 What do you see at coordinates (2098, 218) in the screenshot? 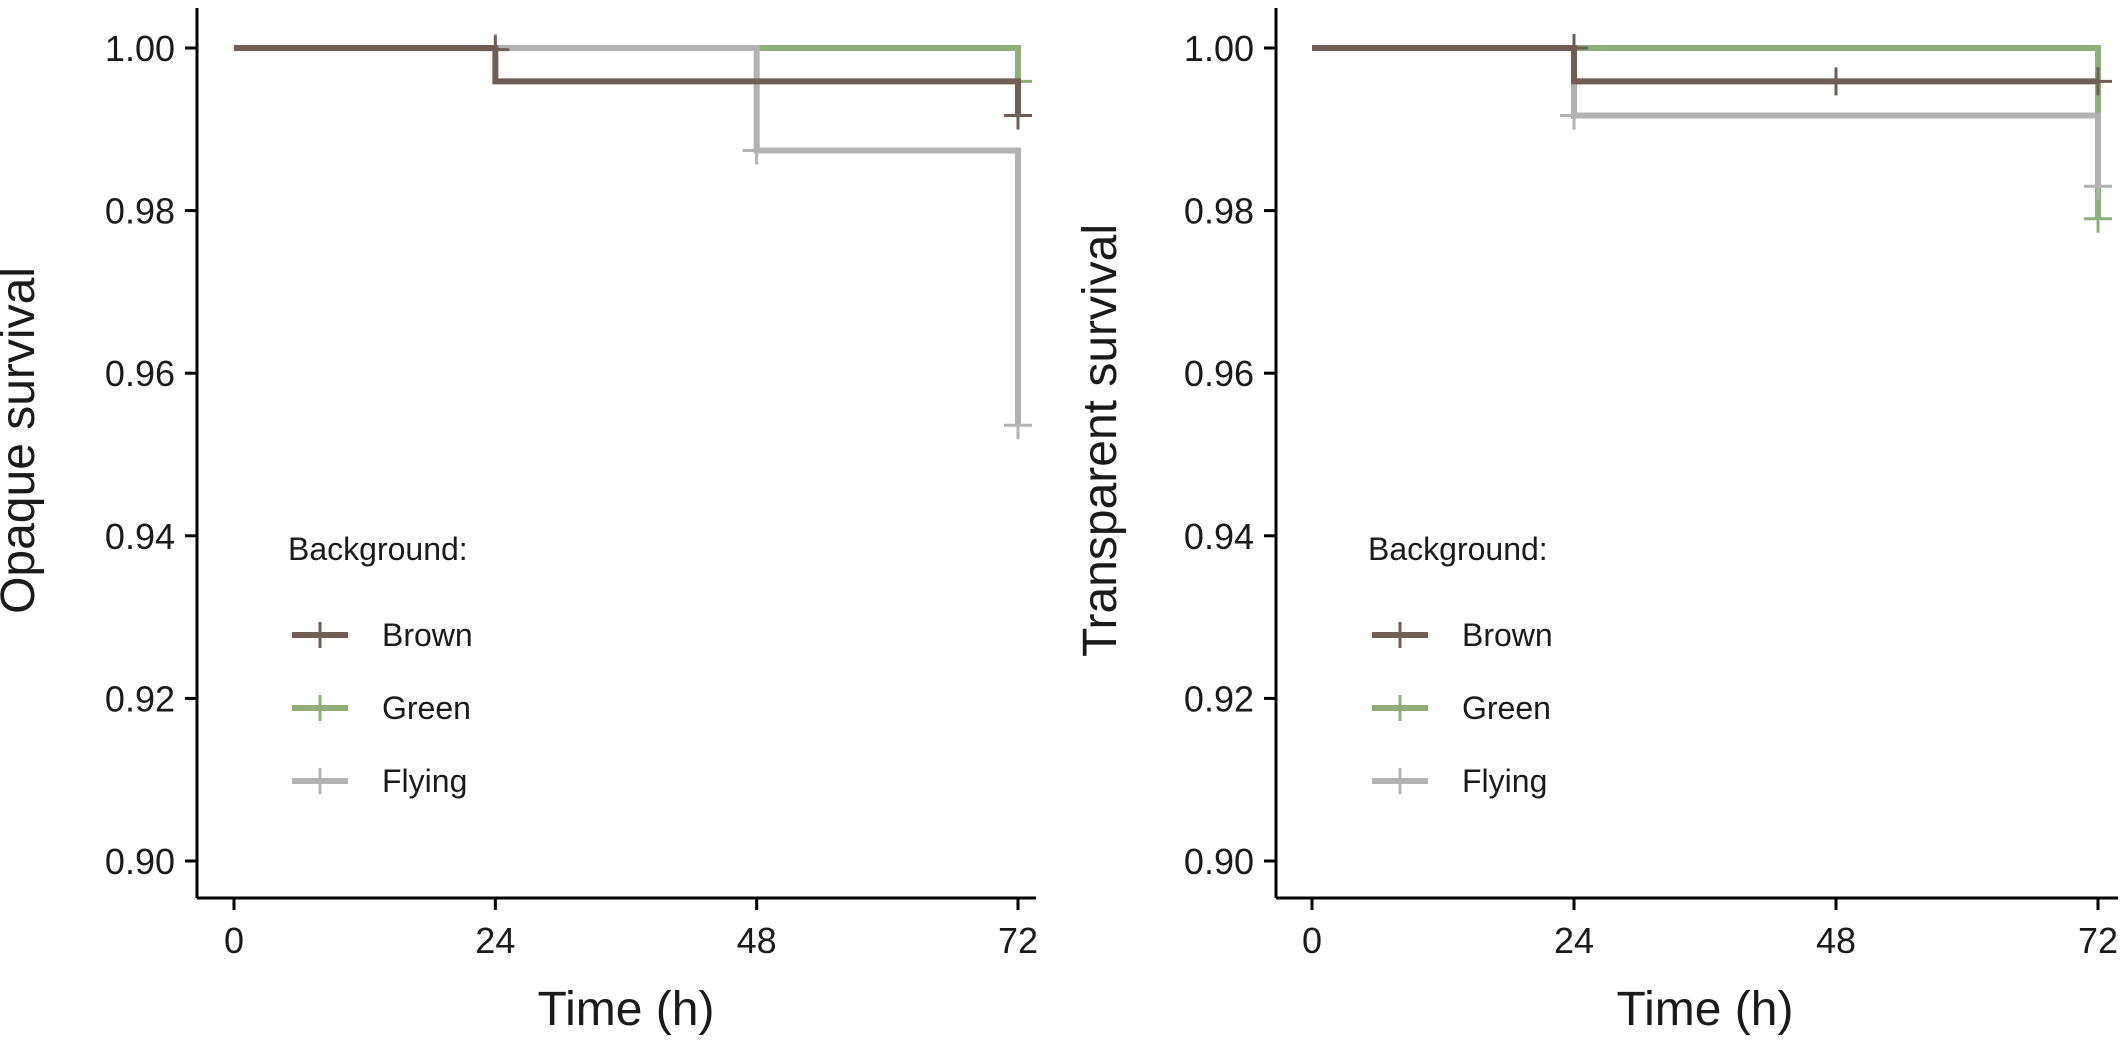
I see `censor-mark-green` at bounding box center [2098, 218].